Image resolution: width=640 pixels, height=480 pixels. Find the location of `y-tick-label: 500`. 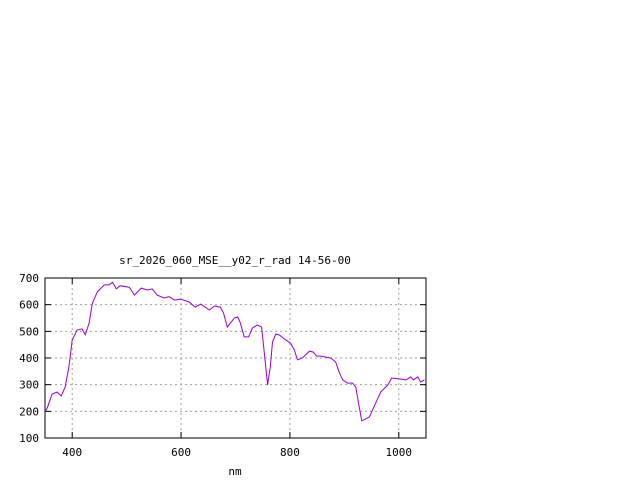

y-tick-label: 500 is located at coordinates (29, 331).